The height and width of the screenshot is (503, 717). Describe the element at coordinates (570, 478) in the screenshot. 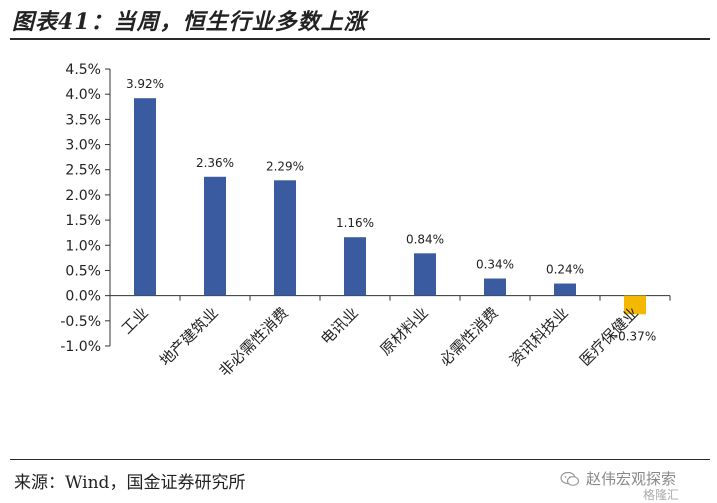

I see `wechat-icon` at that location.